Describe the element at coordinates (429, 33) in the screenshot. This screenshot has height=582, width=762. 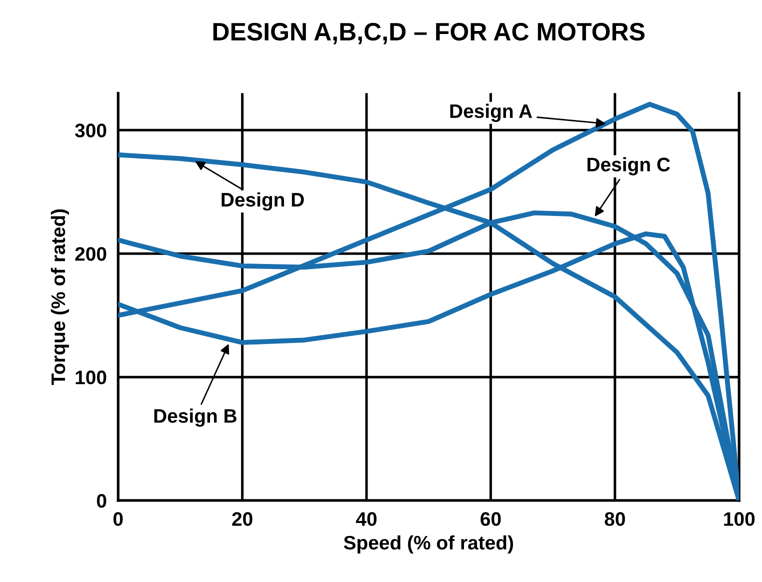
I see `chart-title: DESIGN A,B,C,D – FOR AC MOTORS` at that location.